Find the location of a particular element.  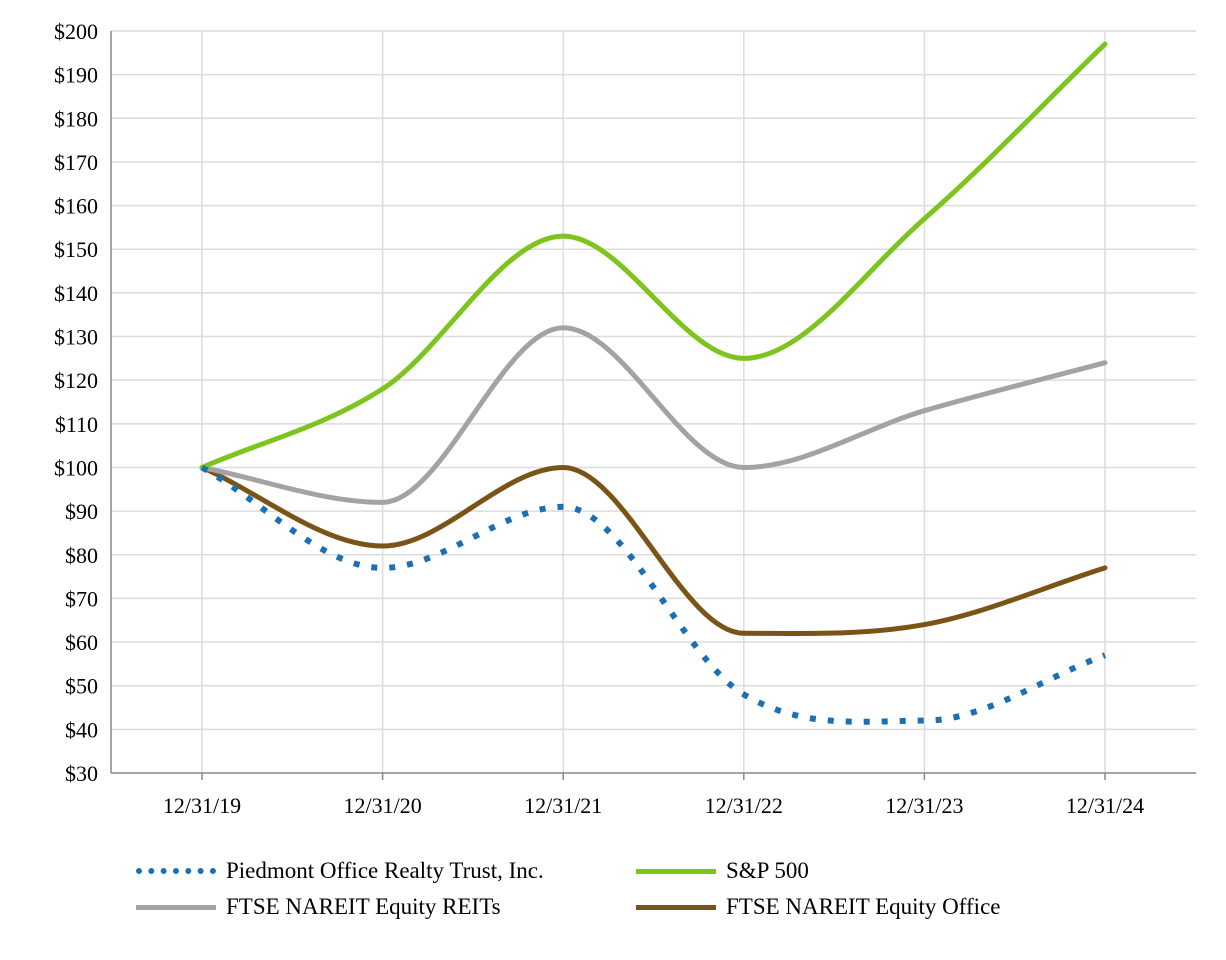

y-tick-label: $100 is located at coordinates (76, 467).